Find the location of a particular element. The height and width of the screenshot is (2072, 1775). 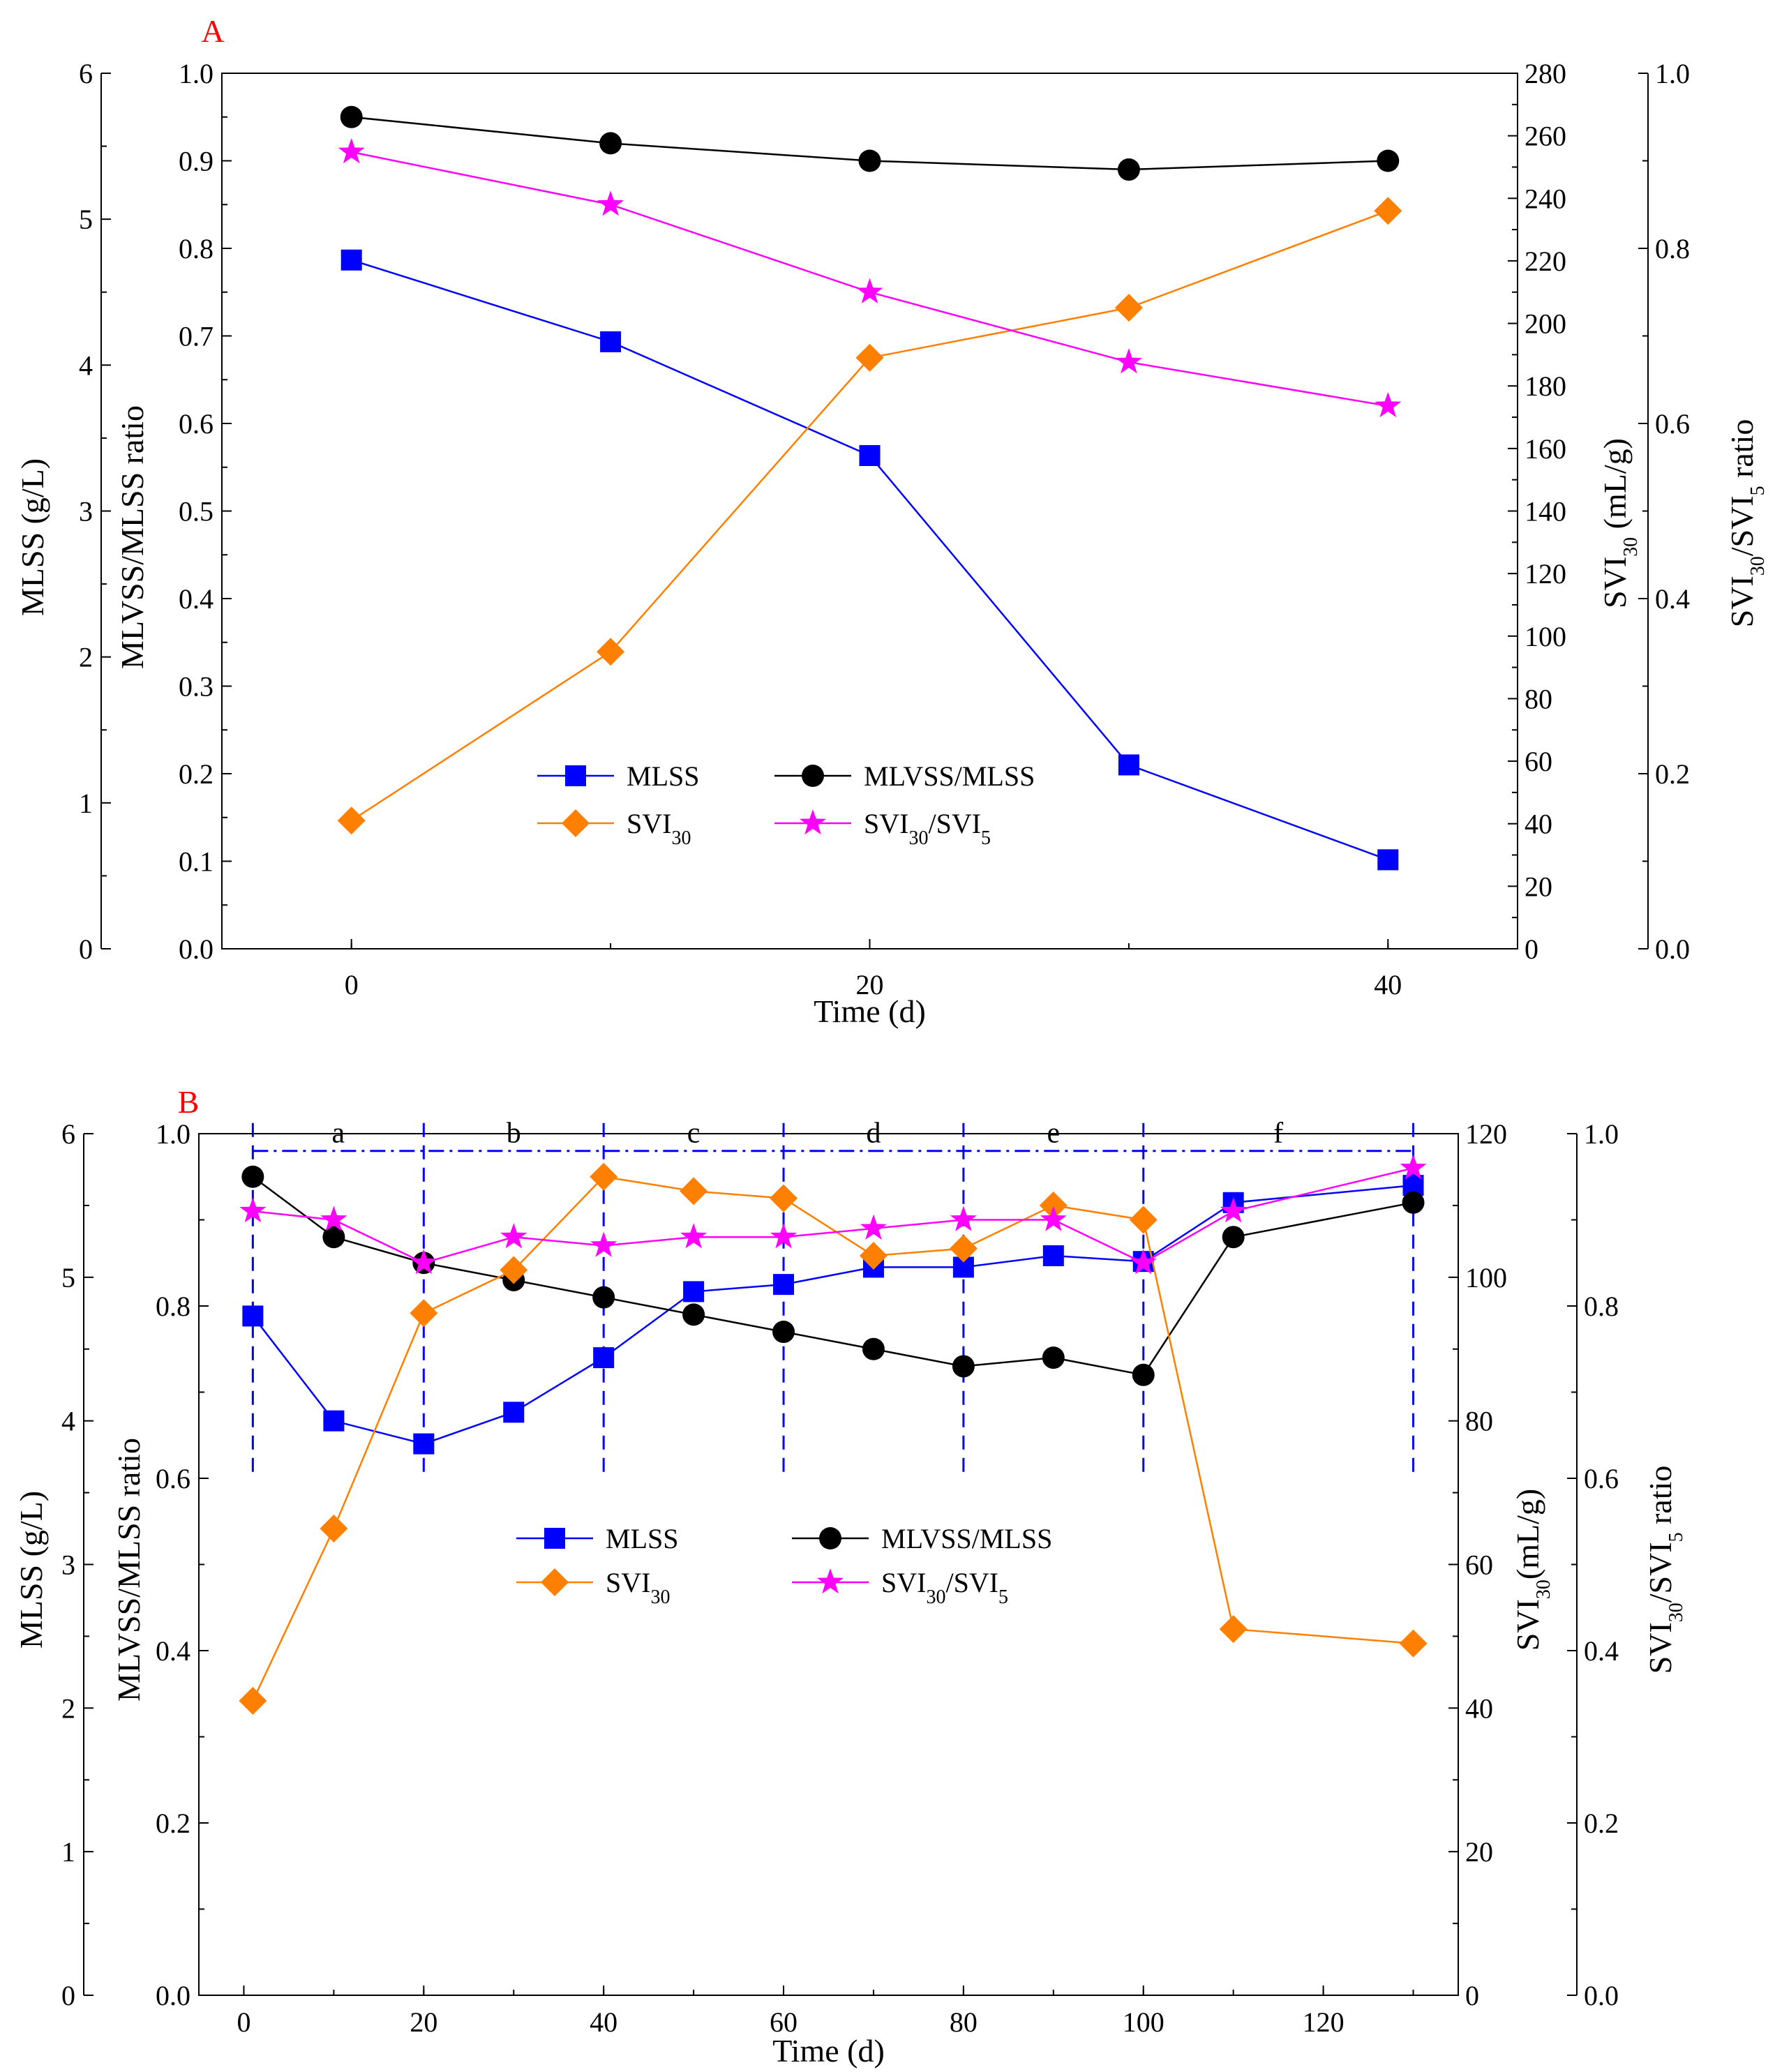

tick-label: 40 is located at coordinates (1479, 1708).